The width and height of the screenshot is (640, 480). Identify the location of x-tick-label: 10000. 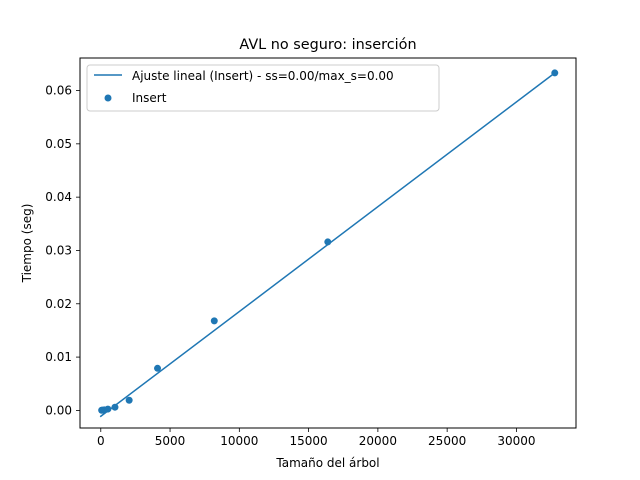
(239, 441).